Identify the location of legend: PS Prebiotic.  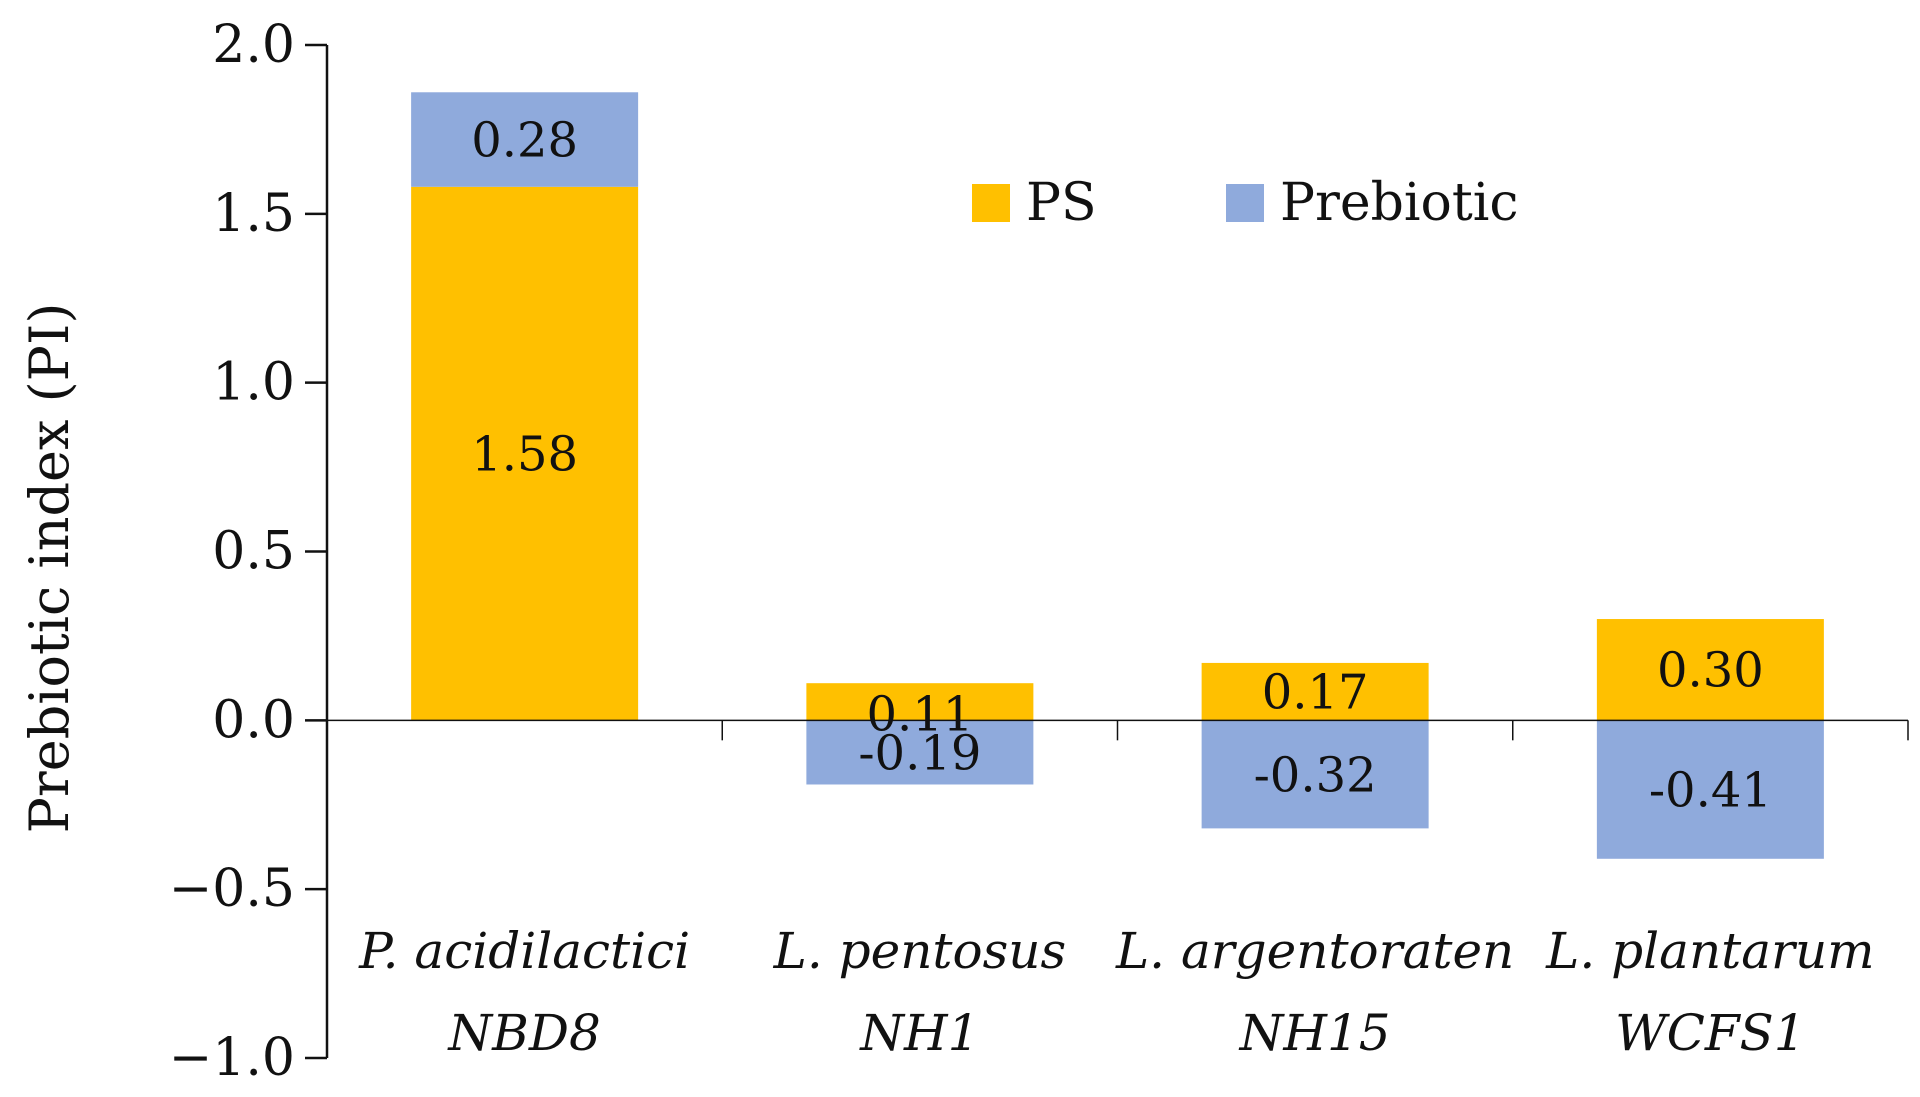
(1245, 203).